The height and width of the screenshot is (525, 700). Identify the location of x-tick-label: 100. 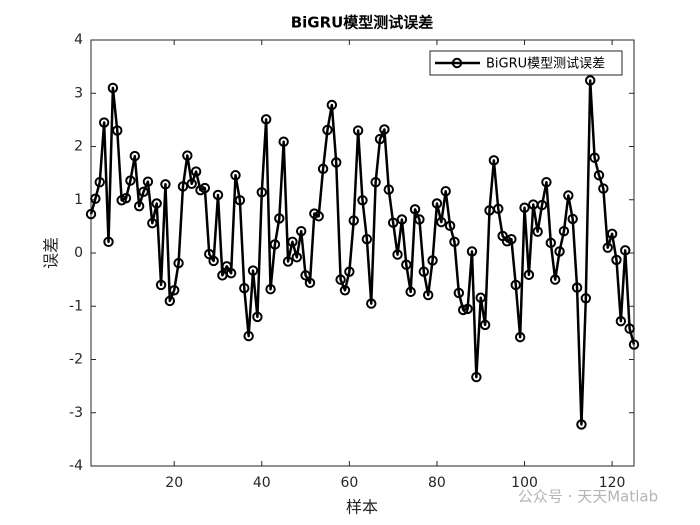
(524, 483).